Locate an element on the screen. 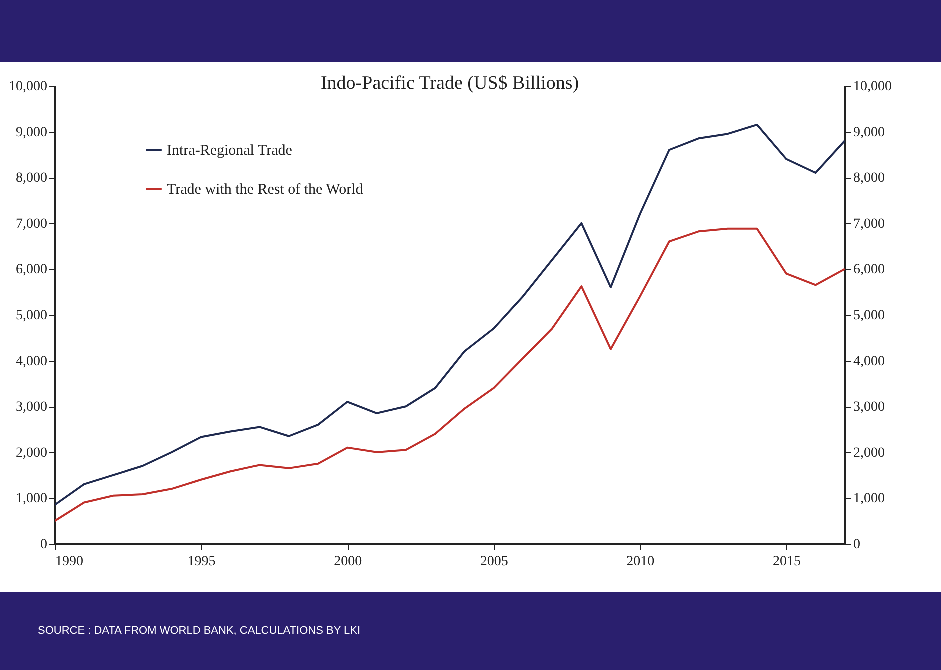 This screenshot has height=670, width=941. y2-tick-label: 7,000 is located at coordinates (869, 224).